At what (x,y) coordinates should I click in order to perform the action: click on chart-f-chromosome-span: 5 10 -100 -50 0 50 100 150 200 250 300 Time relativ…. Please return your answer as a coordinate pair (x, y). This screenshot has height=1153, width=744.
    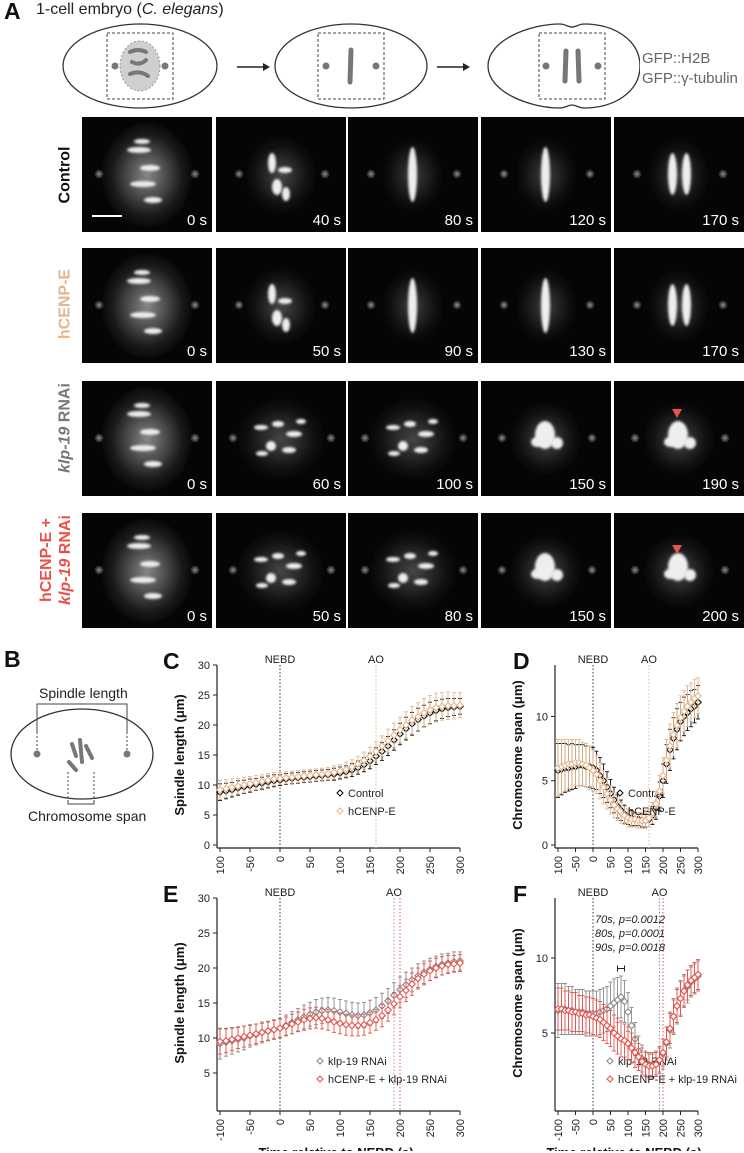
    Looking at the image, I should click on (623, 1019).